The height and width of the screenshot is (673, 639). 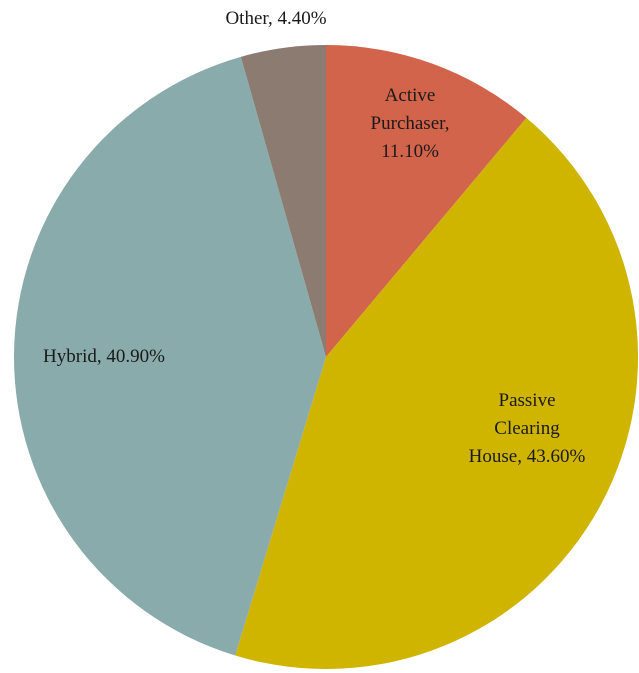 I want to click on data-label-line: Other, 4.40%, so click(x=275, y=18).